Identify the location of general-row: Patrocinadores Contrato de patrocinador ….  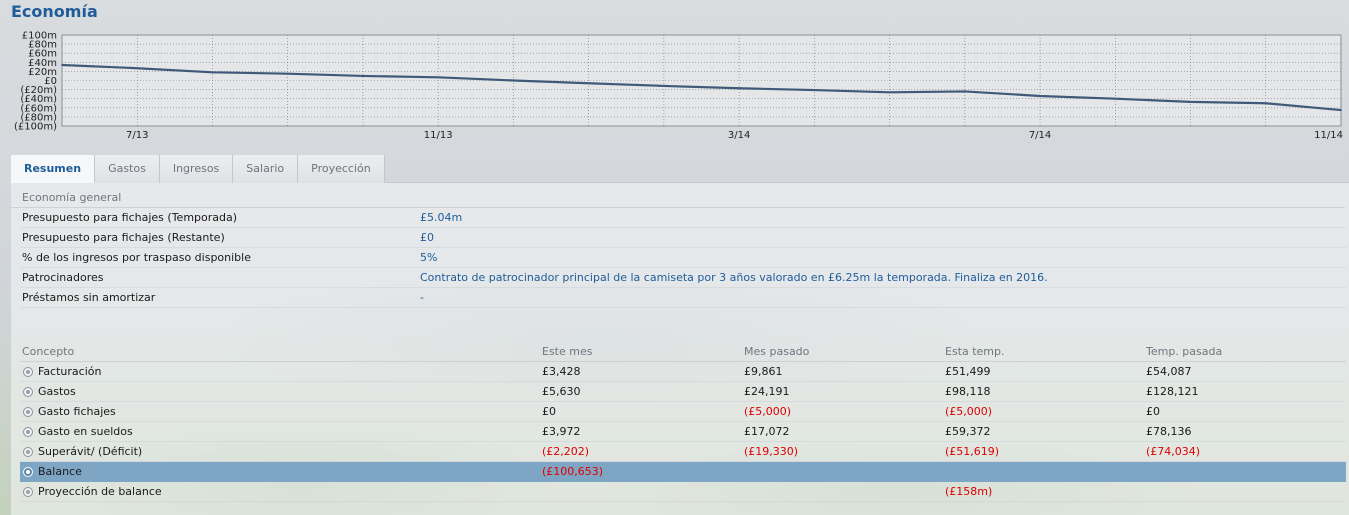
(683, 278).